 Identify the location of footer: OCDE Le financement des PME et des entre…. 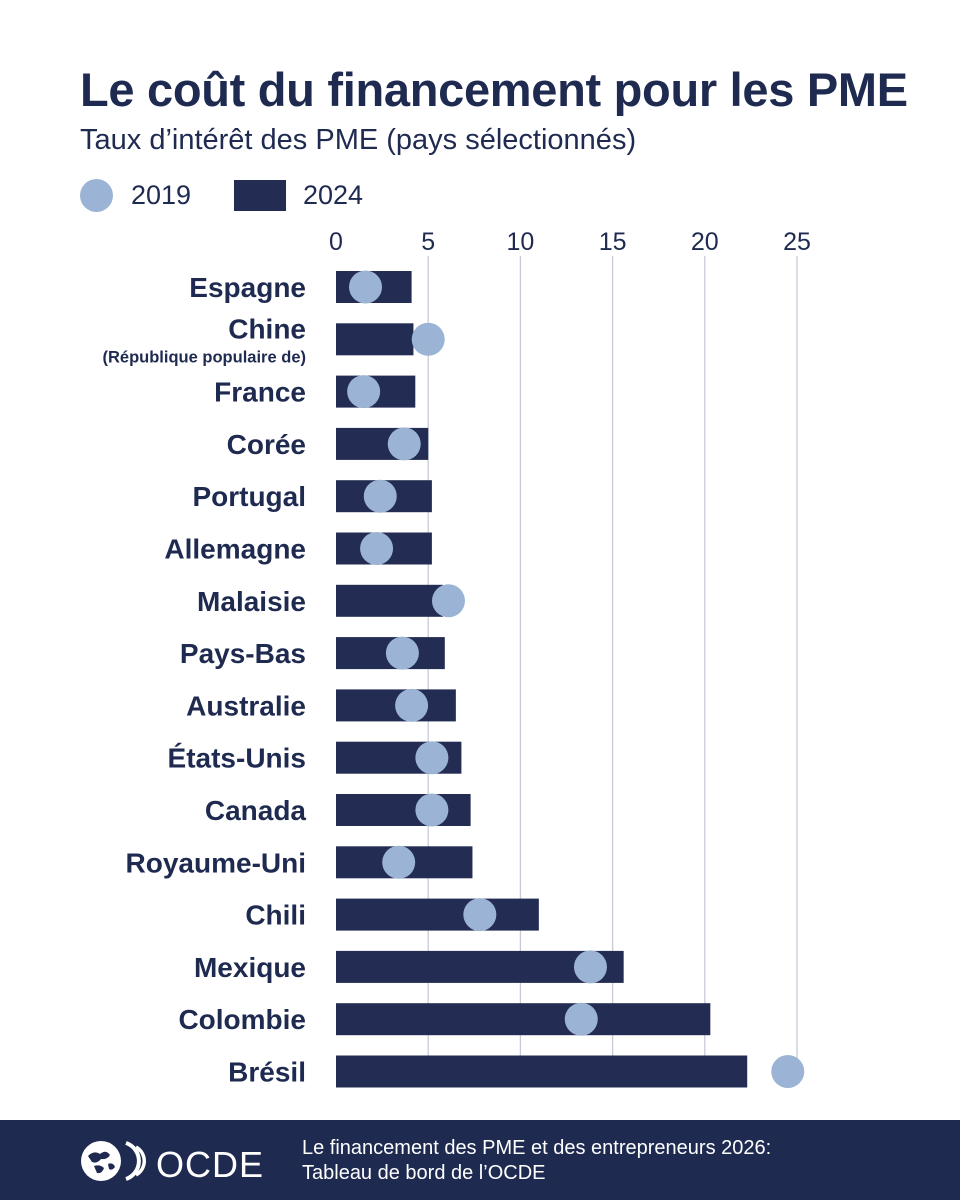
(480, 1160).